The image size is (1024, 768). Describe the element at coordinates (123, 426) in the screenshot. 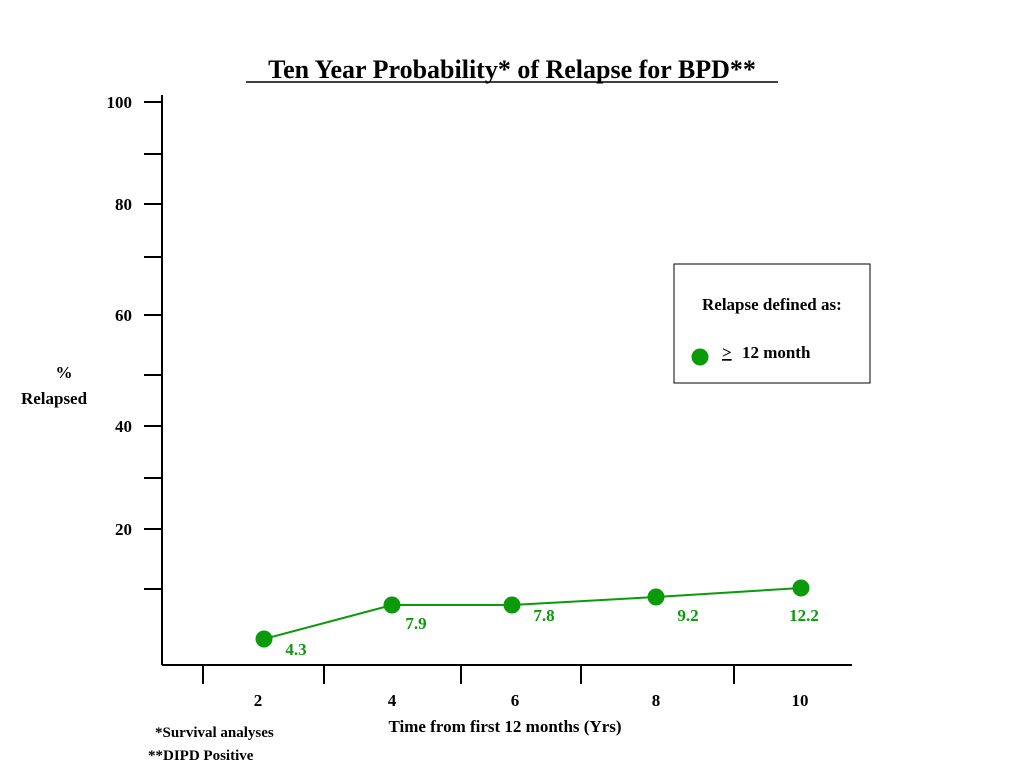

I see `y-tick-label: 40` at that location.